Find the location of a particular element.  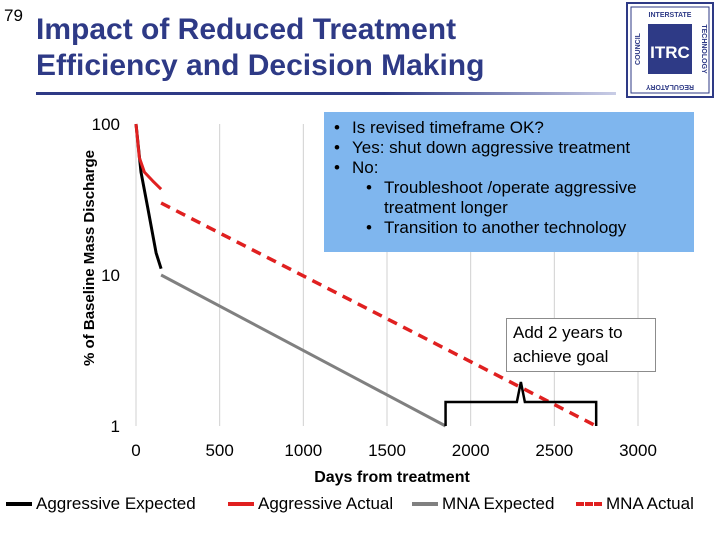

y-tick-label: 1 is located at coordinates (115, 426).